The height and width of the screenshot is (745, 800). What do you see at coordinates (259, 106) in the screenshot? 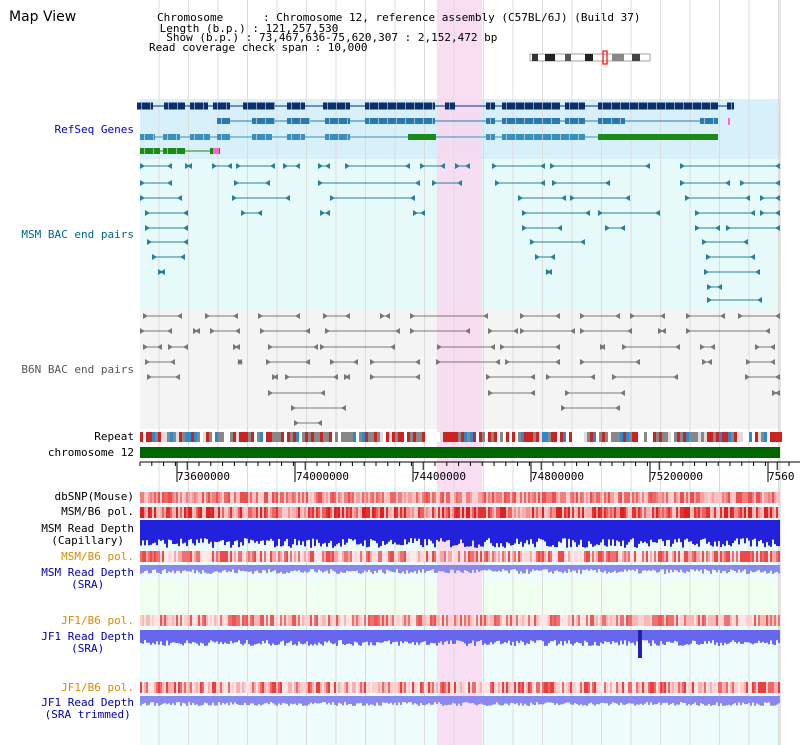
I see `gene-exon` at bounding box center [259, 106].